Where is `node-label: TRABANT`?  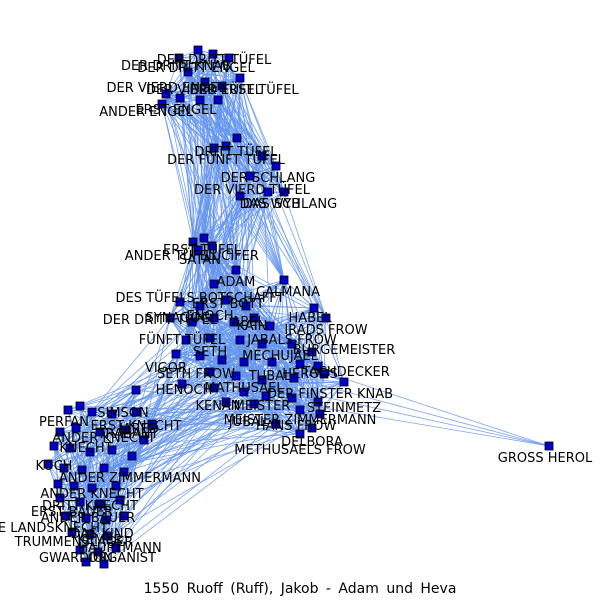 node-label: TRABANT is located at coordinates (128, 434).